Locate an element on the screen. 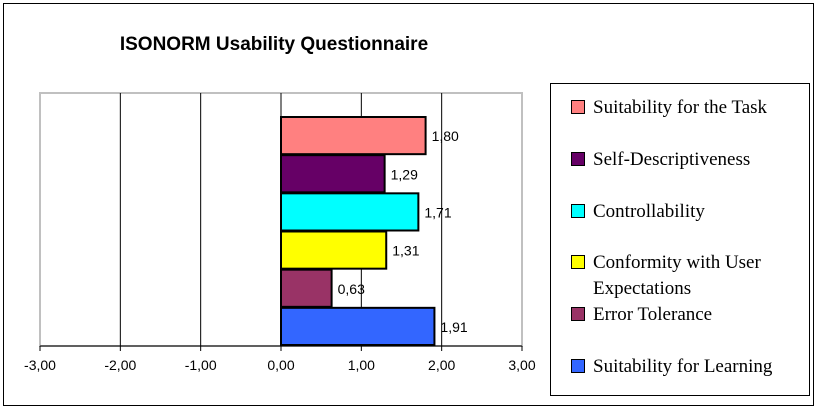 The height and width of the screenshot is (411, 818). x-tick-label: 0,00 is located at coordinates (280, 365).